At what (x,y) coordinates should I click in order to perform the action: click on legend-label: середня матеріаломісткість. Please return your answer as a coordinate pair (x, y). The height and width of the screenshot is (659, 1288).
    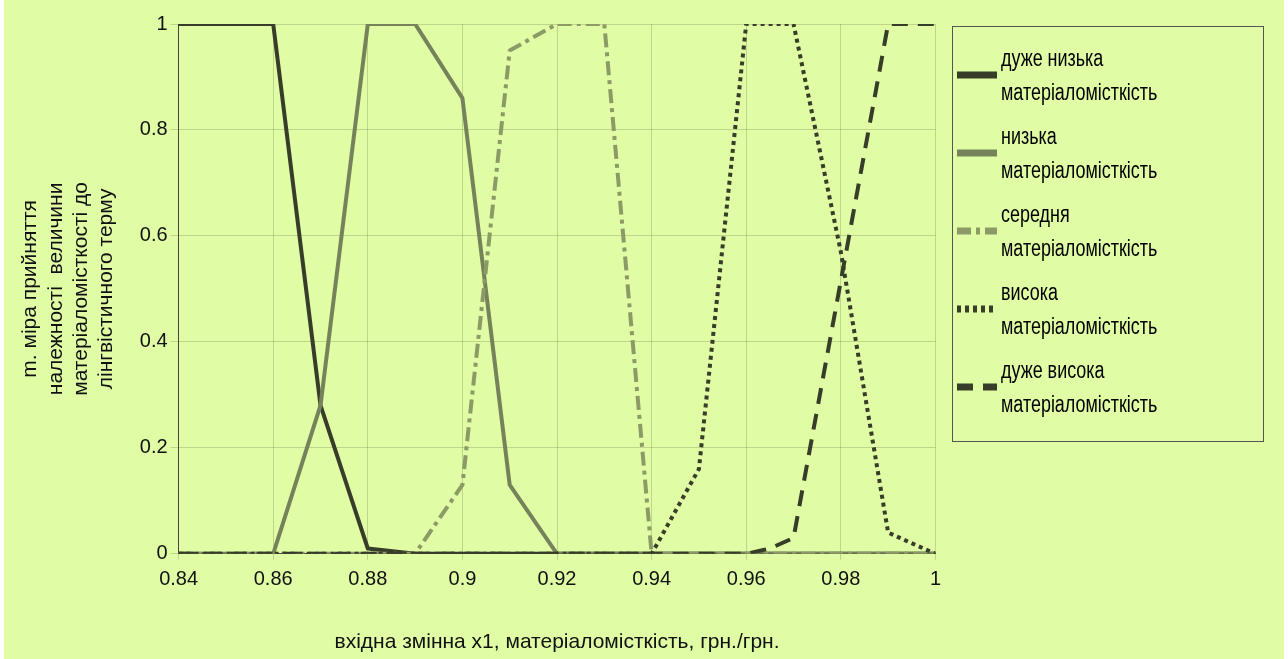
    Looking at the image, I should click on (1080, 231).